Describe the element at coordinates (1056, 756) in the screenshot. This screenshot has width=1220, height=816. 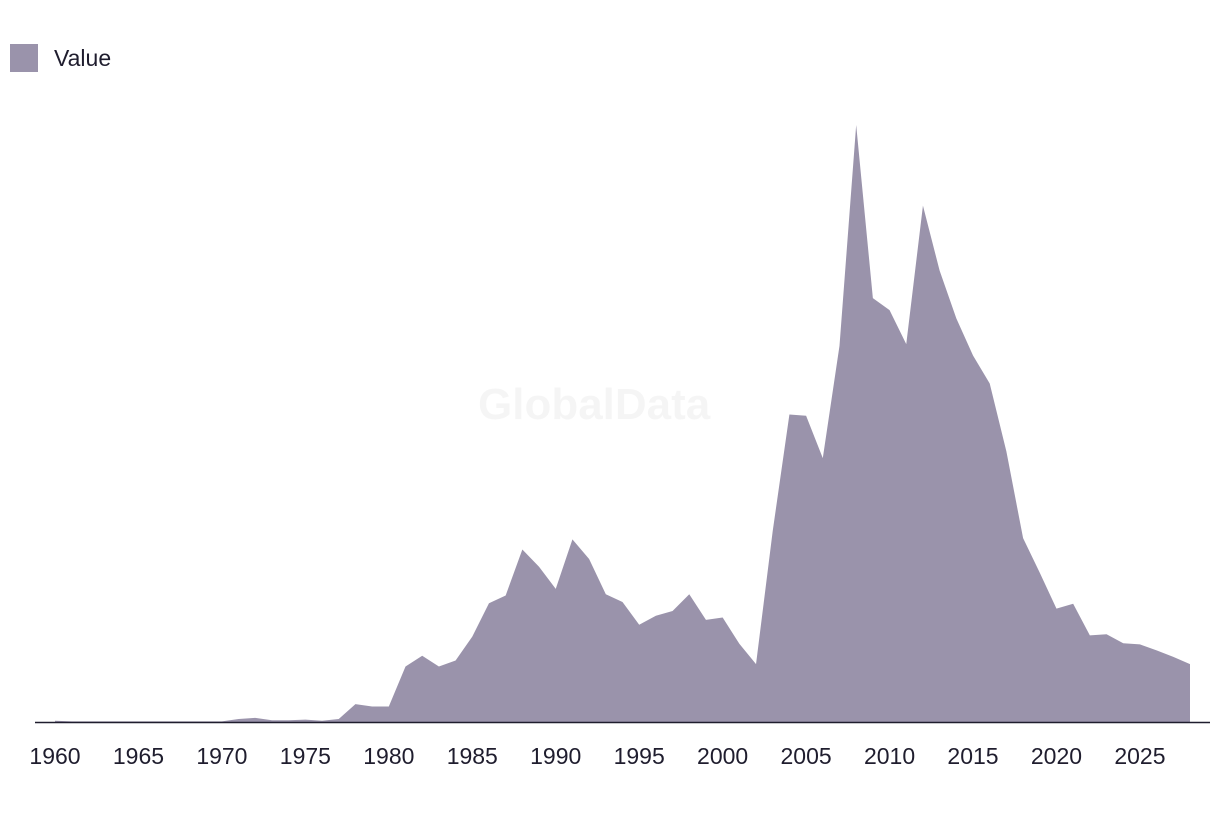
I see `x-tick-label: 2020` at that location.